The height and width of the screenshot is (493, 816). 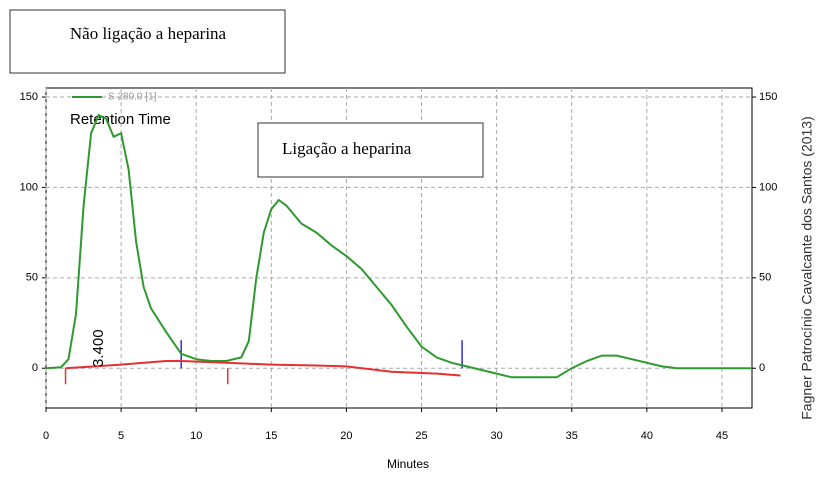 I want to click on line, so click(x=263, y=368).